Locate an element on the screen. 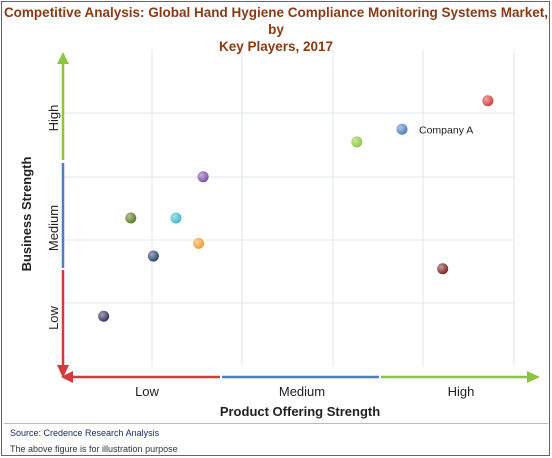  data-point-label: Company A is located at coordinates (446, 130).